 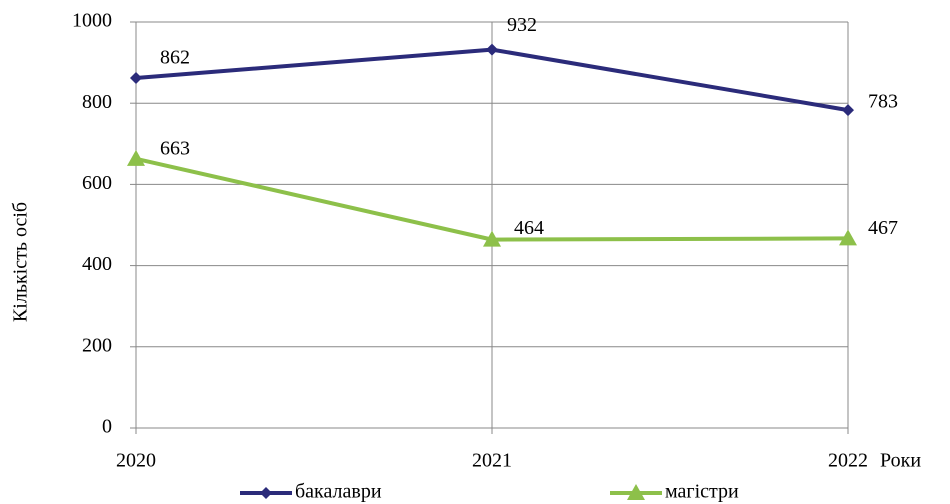 I want to click on data-label: 464, so click(x=529, y=228).